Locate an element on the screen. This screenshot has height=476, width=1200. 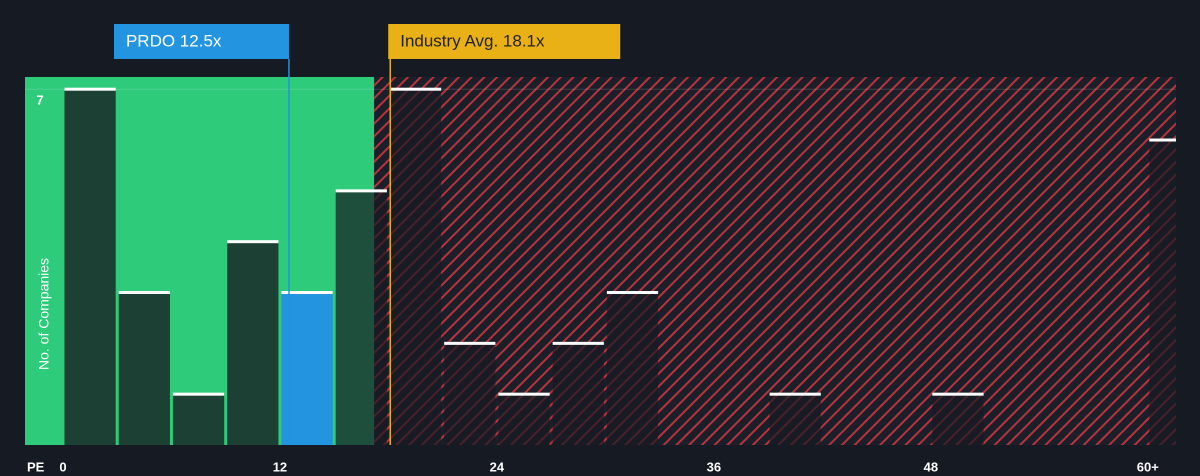
x-tick-label: 12 is located at coordinates (280, 466).